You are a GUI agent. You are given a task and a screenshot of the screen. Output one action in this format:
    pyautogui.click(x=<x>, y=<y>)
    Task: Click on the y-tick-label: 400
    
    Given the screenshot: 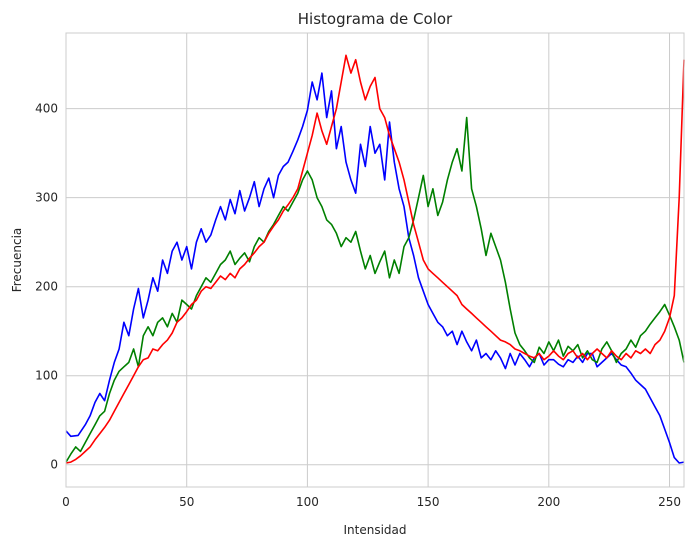 What is the action you would take?
    pyautogui.click(x=46, y=109)
    